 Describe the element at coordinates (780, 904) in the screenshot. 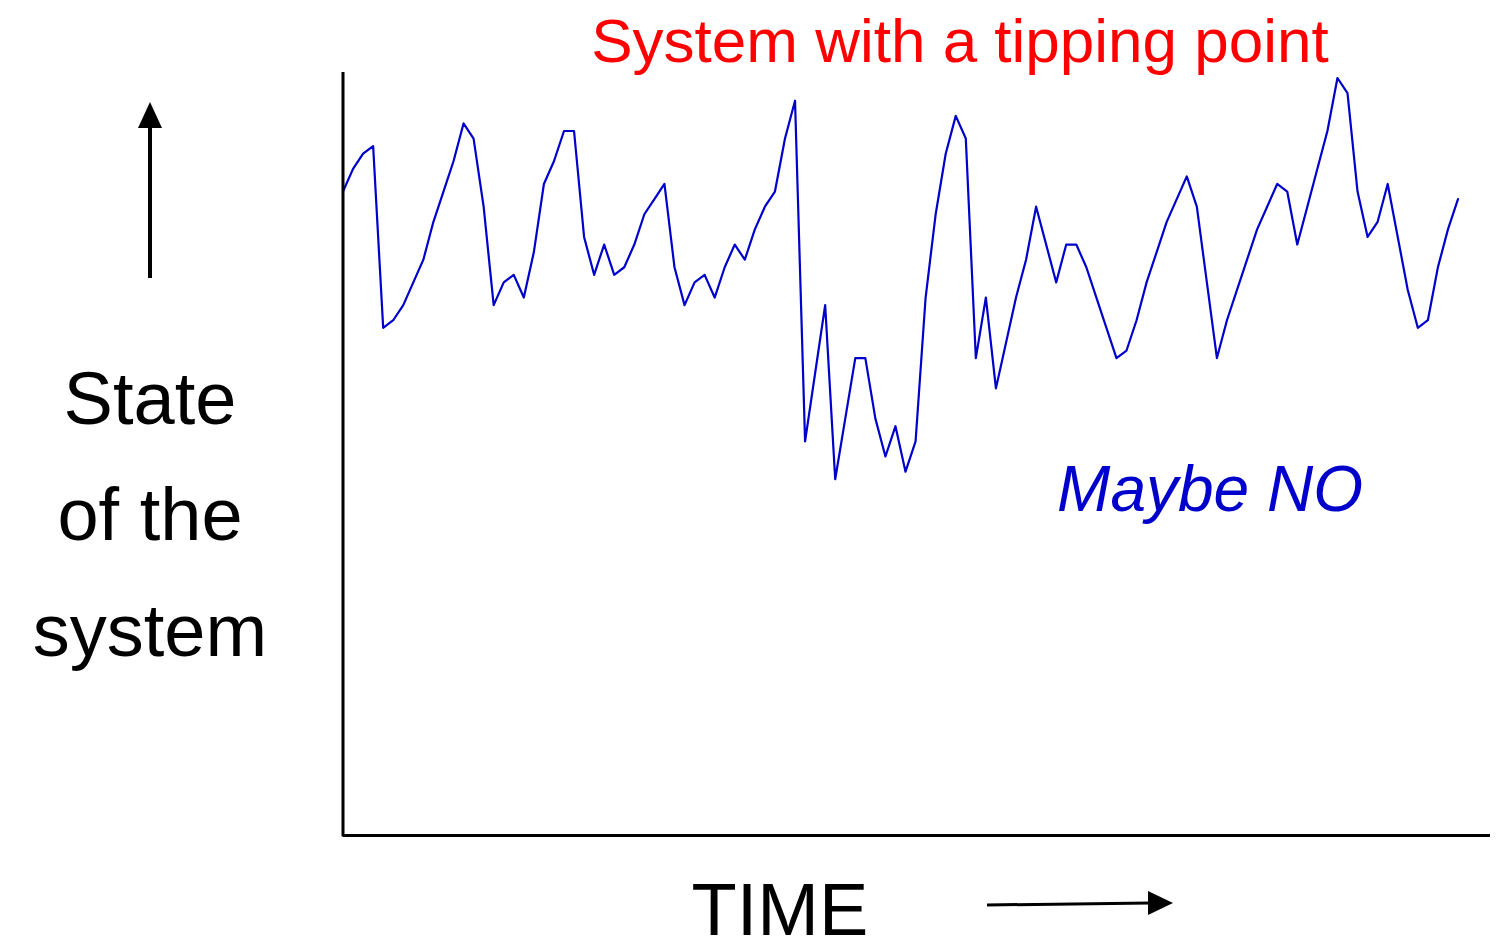

I see `x-axis-title: TIME` at that location.